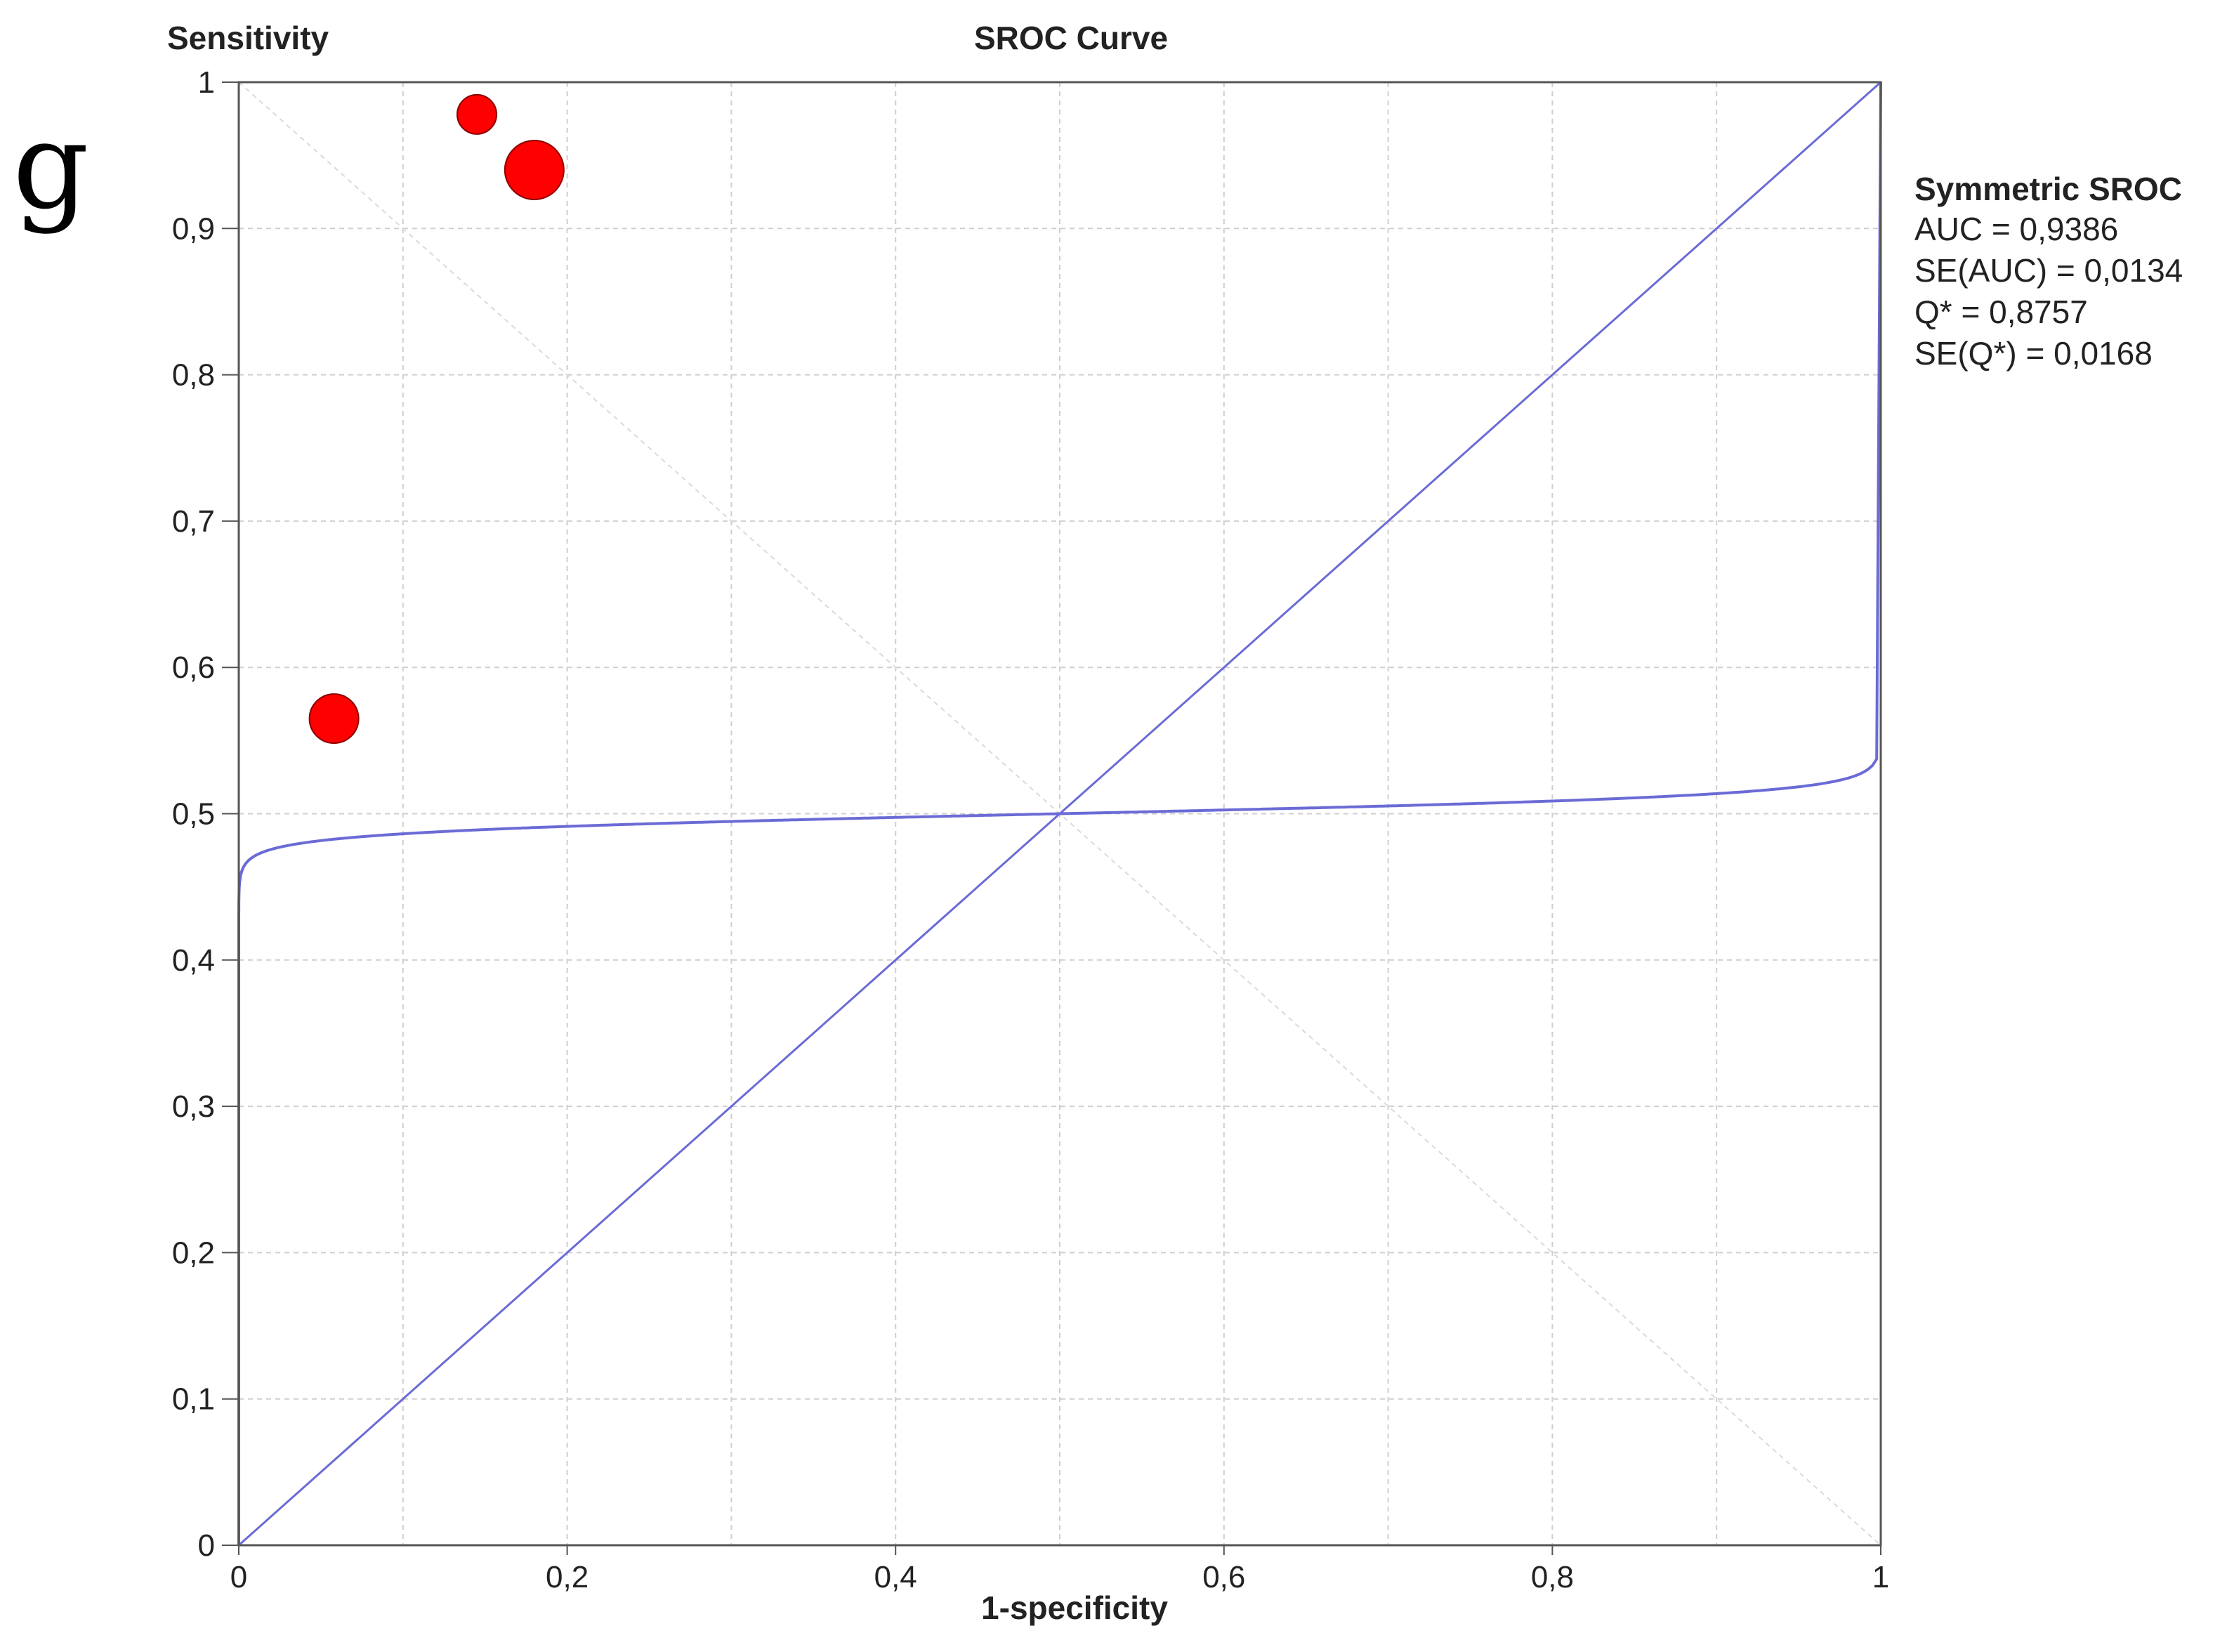 The width and height of the screenshot is (2227, 1652). Describe the element at coordinates (895, 1577) in the screenshot. I see `x-tick-label: 0,4` at that location.